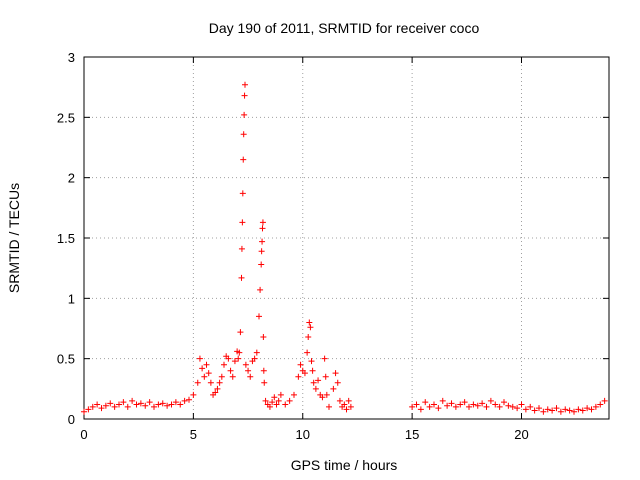  I want to click on y-tick-label: 1.5, so click(66, 238).